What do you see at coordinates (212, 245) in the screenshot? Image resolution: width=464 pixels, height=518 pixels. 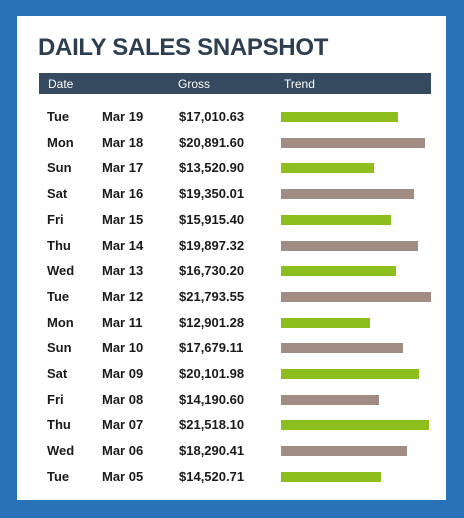 I see `row-gross: $19,897.32` at bounding box center [212, 245].